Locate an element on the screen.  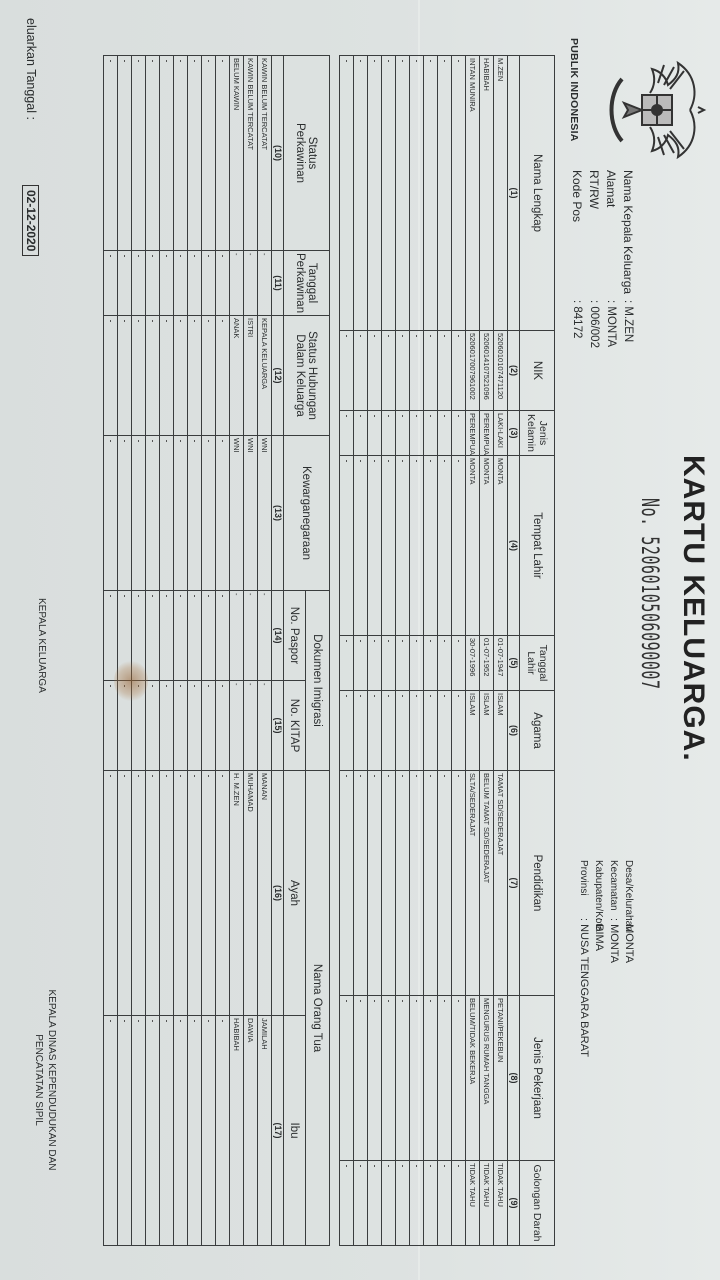
field-label: Kode Pos is located at coordinates (577, 196).